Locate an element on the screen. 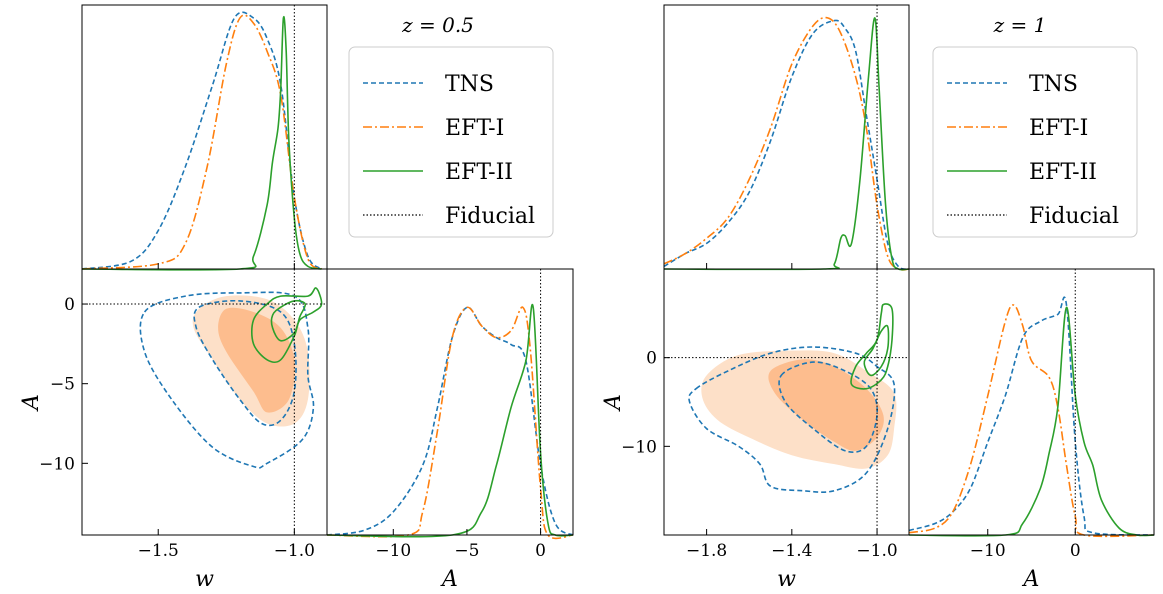 This screenshot has width=1163, height=594. redshift-label: z = 0.5 is located at coordinates (437, 25).